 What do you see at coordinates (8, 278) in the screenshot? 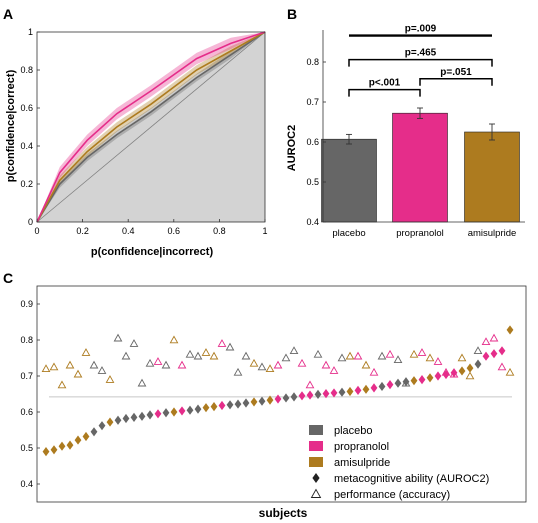
I see `panel-c-label: C` at bounding box center [8, 278].